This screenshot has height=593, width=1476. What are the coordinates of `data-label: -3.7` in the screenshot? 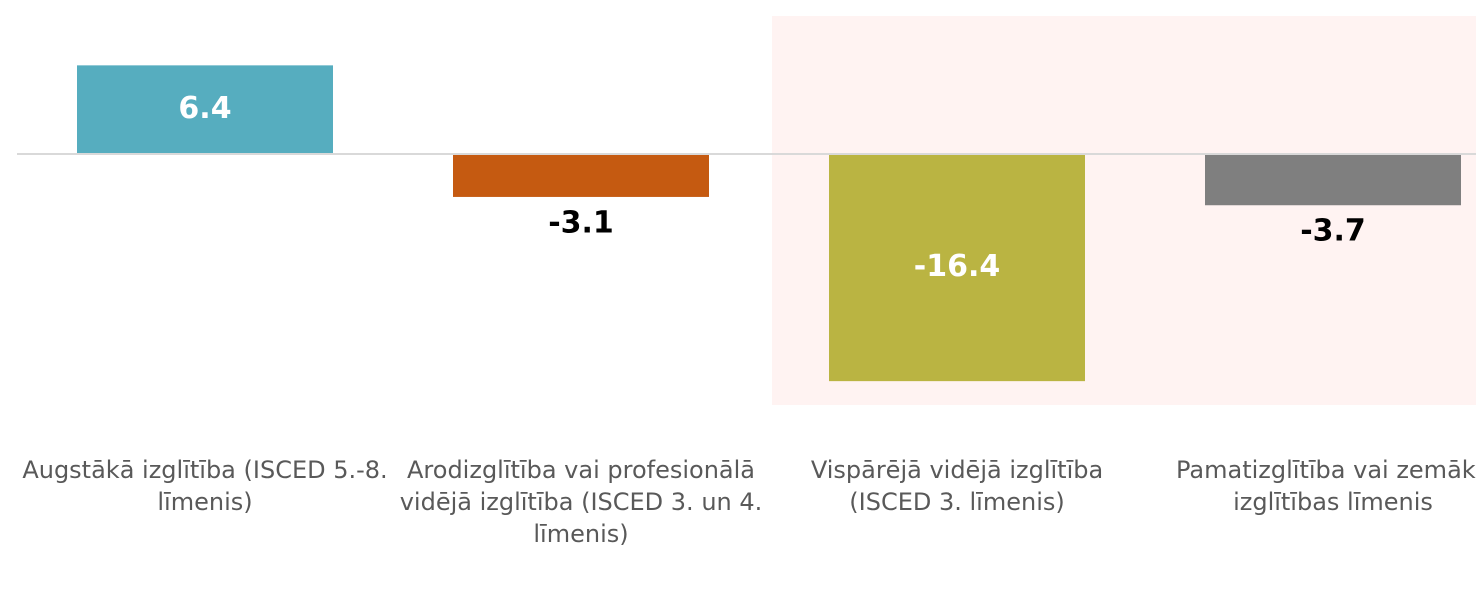 It's located at (1333, 231).